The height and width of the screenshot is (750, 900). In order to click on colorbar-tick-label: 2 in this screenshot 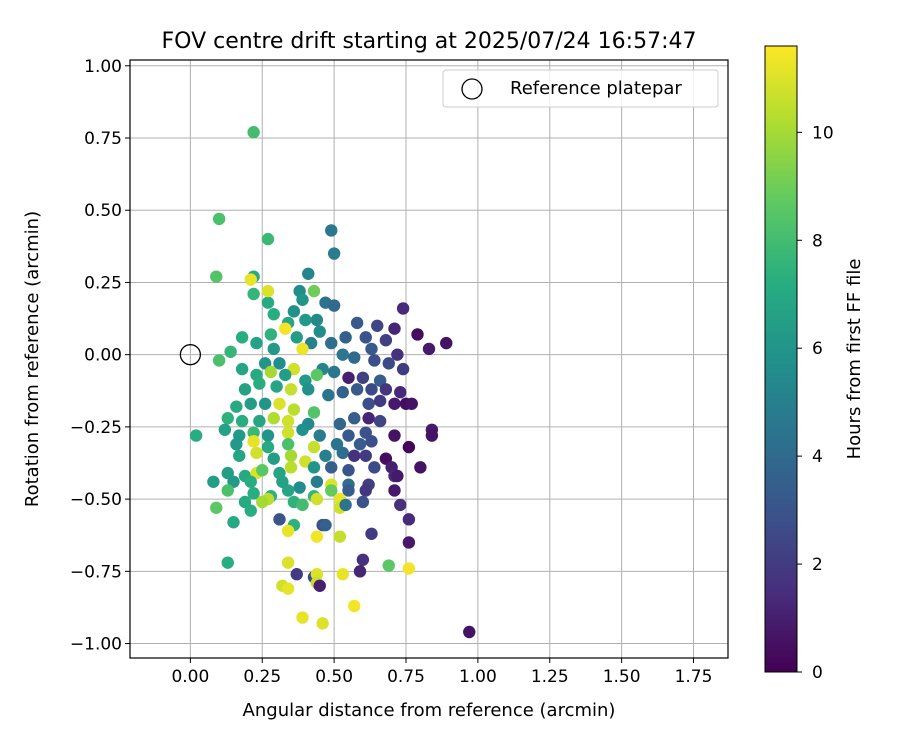, I will do `click(817, 565)`.